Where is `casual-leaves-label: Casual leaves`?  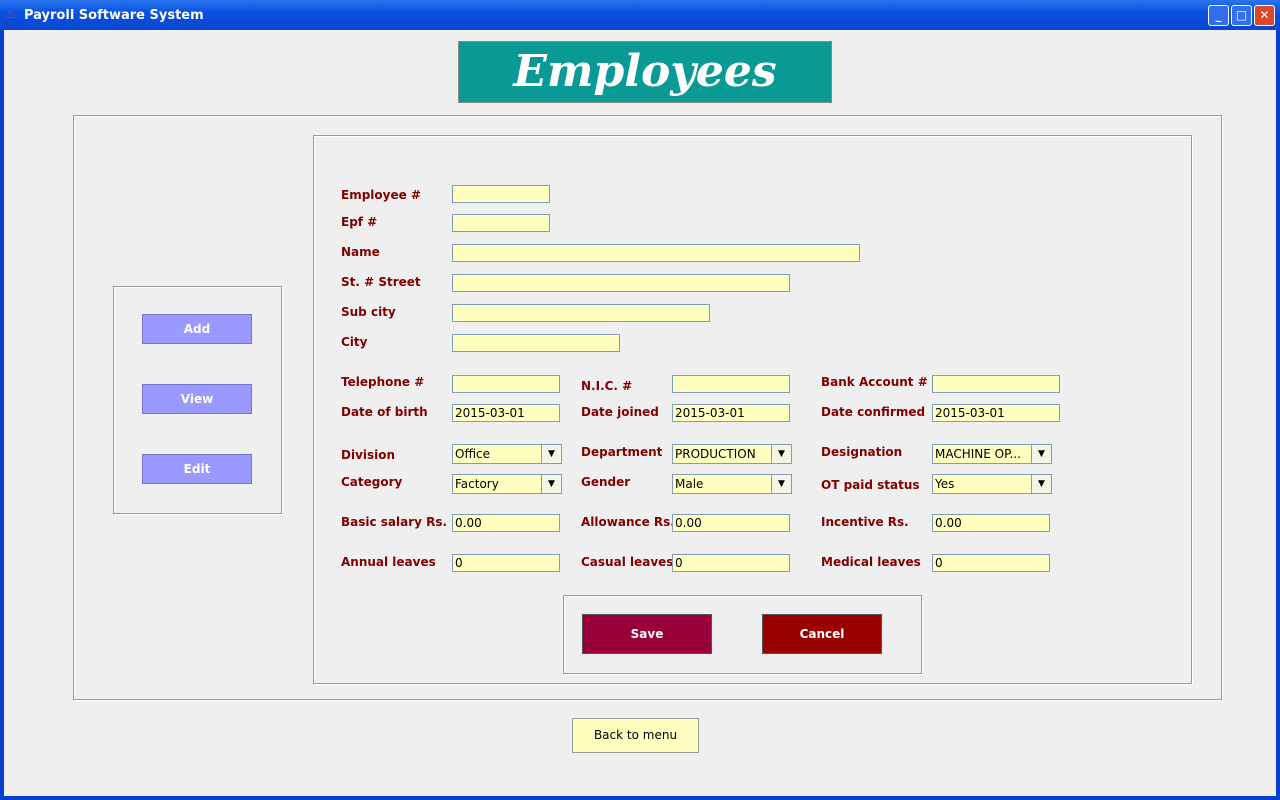 casual-leaves-label: Casual leaves is located at coordinates (627, 562).